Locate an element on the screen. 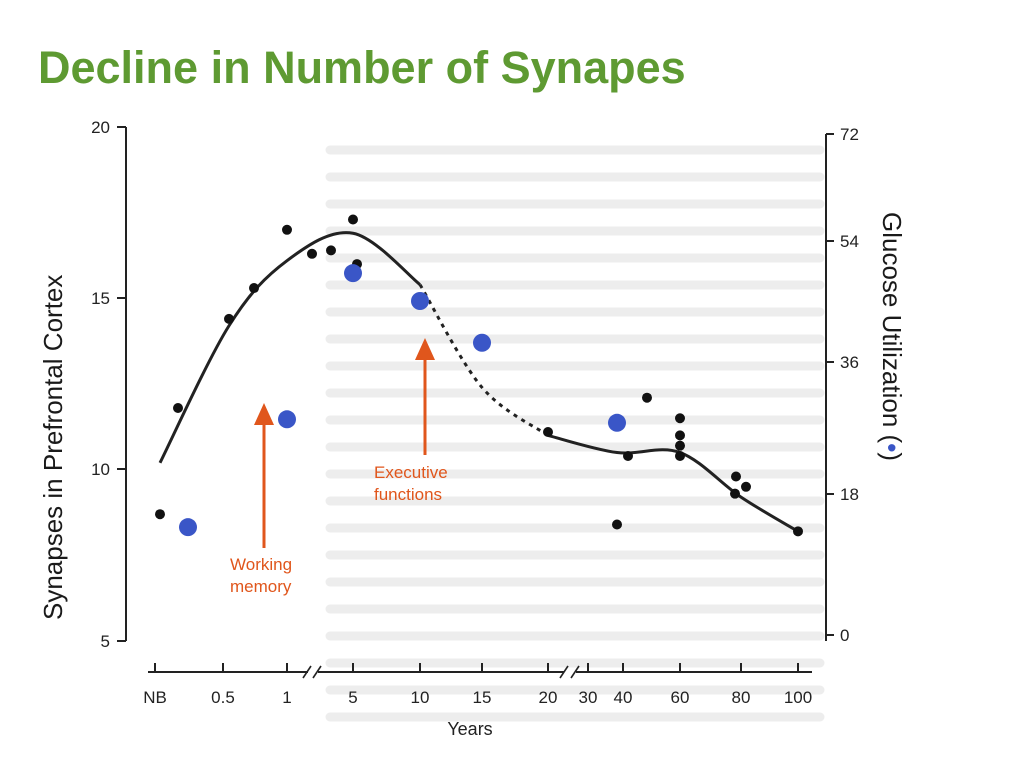 Image resolution: width=1024 pixels, height=768 pixels. x-tick-label: 1 is located at coordinates (286, 697).